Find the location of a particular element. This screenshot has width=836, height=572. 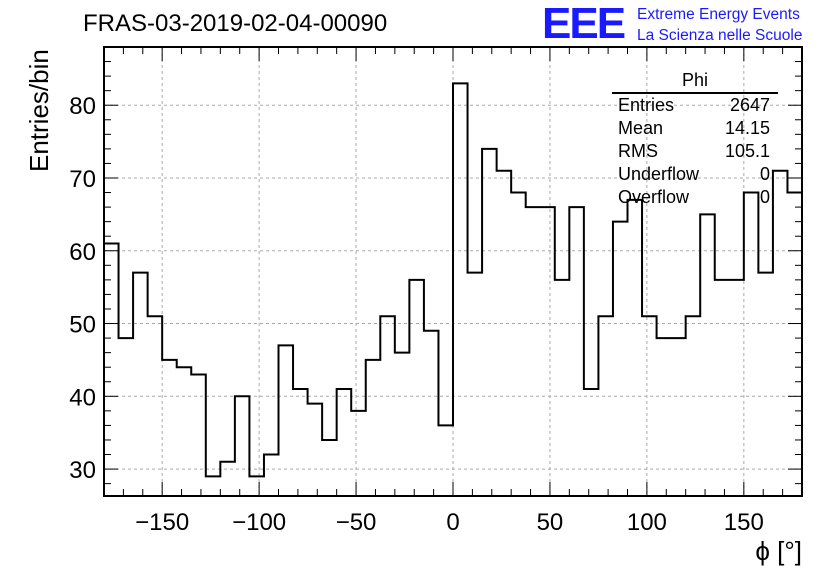

stat-row-entries: Entries 2647 is located at coordinates (695, 105).